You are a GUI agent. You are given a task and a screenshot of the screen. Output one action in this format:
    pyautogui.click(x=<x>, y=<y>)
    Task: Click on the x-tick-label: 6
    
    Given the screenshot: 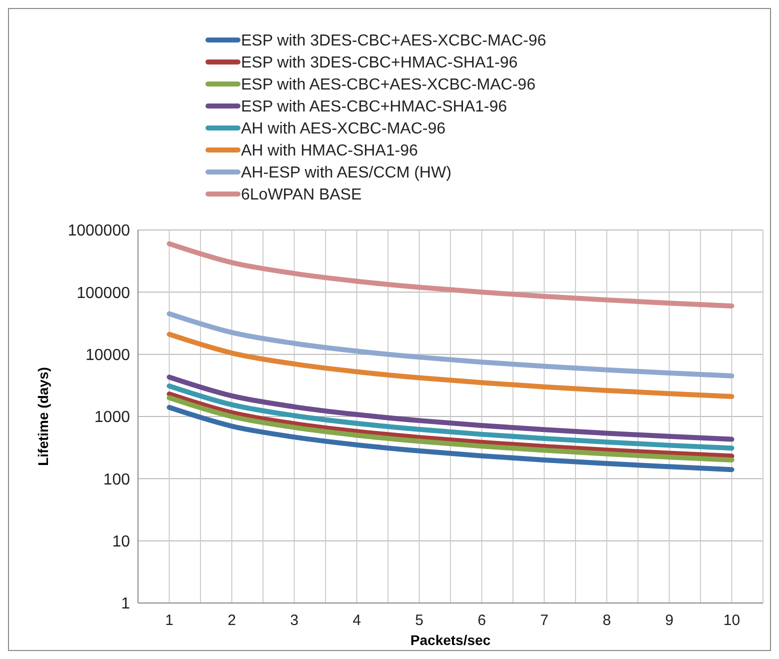 What is the action you would take?
    pyautogui.click(x=482, y=620)
    